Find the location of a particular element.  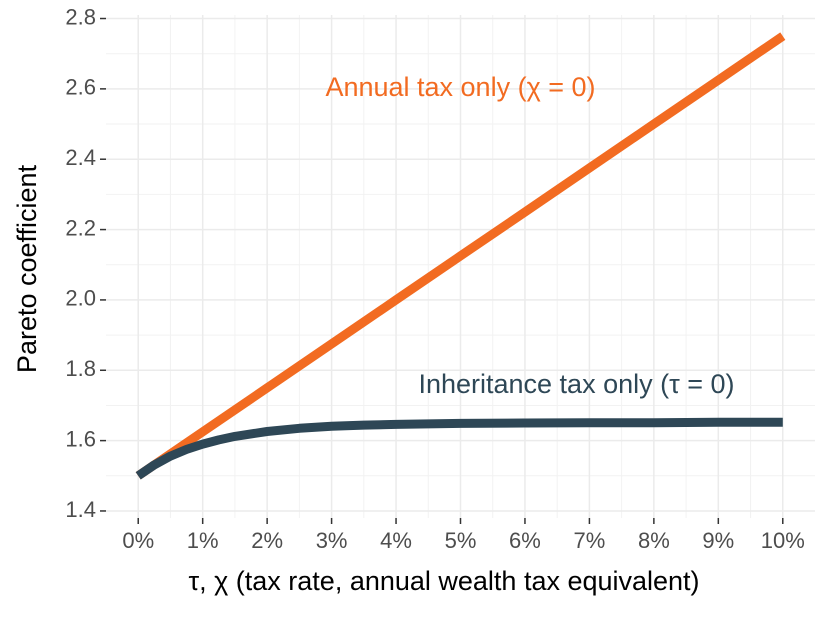

x-tick-label: 3% is located at coordinates (332, 540).